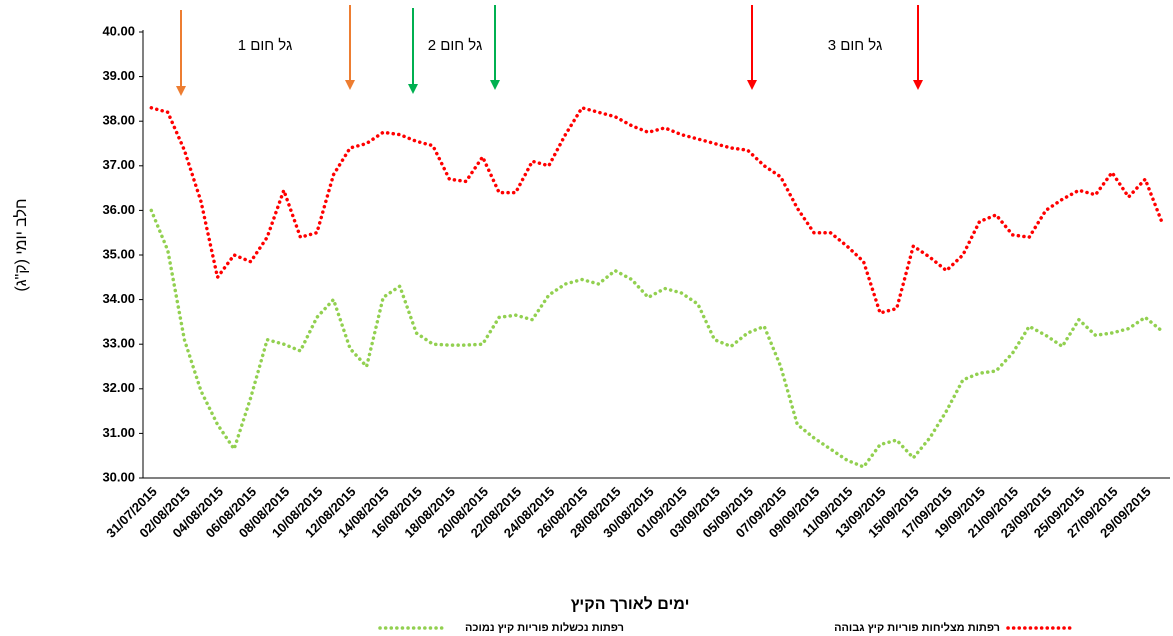 The image size is (1173, 636). Describe the element at coordinates (118, 298) in the screenshot. I see `y-tick-label: 34.00` at that location.